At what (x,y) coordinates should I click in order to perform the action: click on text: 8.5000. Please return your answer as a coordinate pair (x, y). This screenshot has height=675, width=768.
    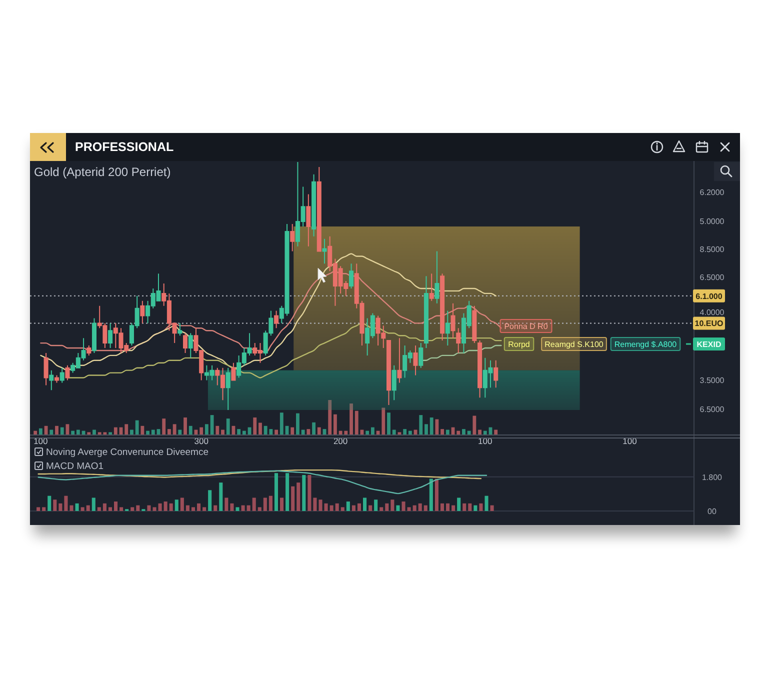
    Looking at the image, I should click on (712, 249).